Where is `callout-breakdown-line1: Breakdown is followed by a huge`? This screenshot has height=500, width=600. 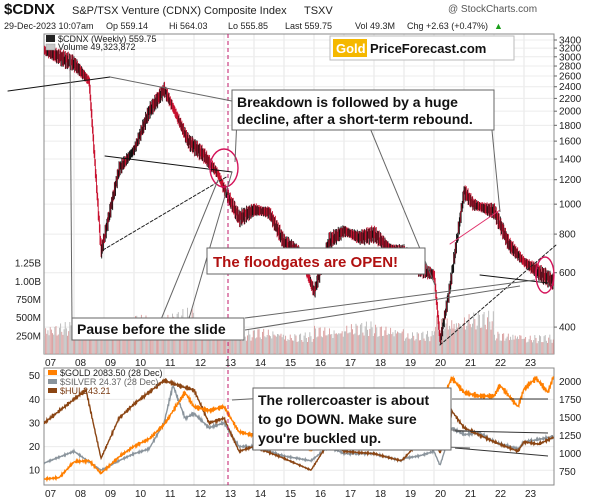 callout-breakdown-line1: Breakdown is followed by a huge is located at coordinates (347, 102).